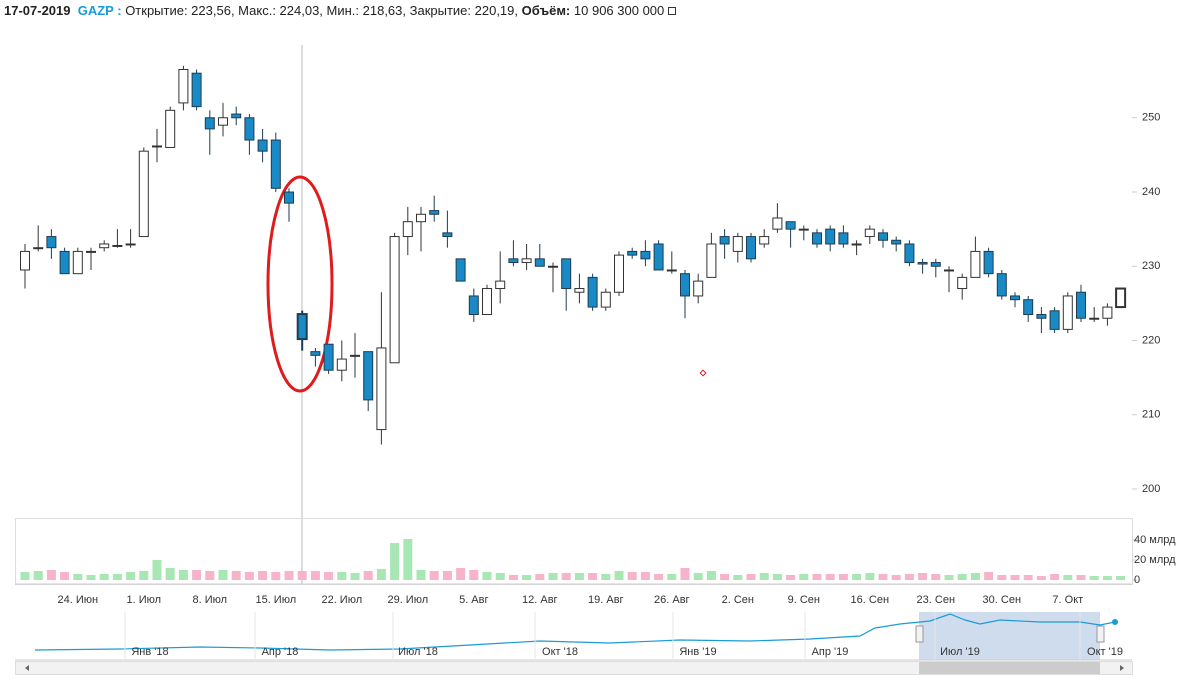 This screenshot has width=1200, height=688. I want to click on x-tick-label: 2. Сен, so click(738, 600).